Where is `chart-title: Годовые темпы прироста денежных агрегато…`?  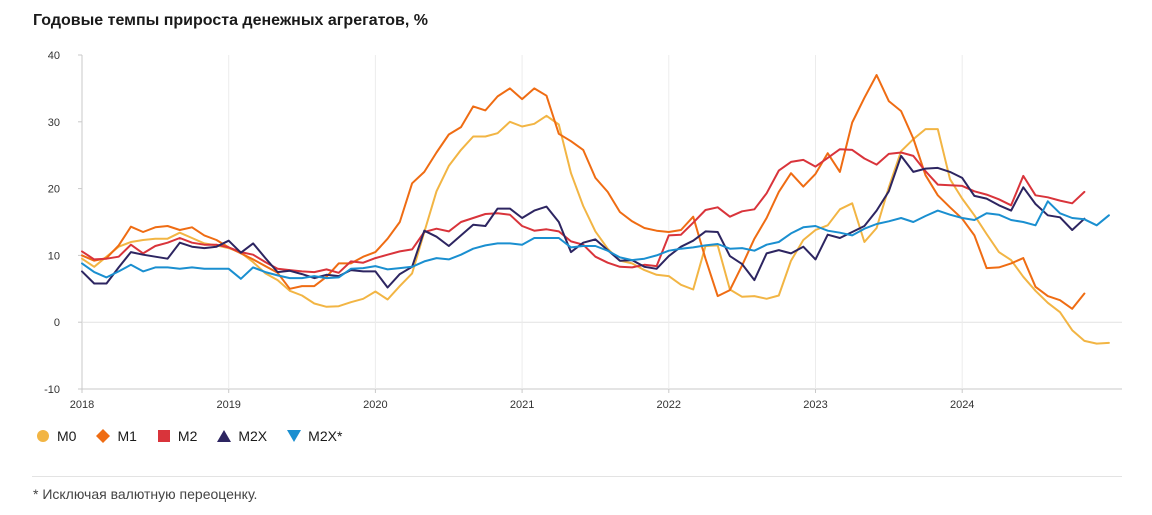
chart-title: Годовые темпы прироста денежных агрегато… is located at coordinates (230, 20).